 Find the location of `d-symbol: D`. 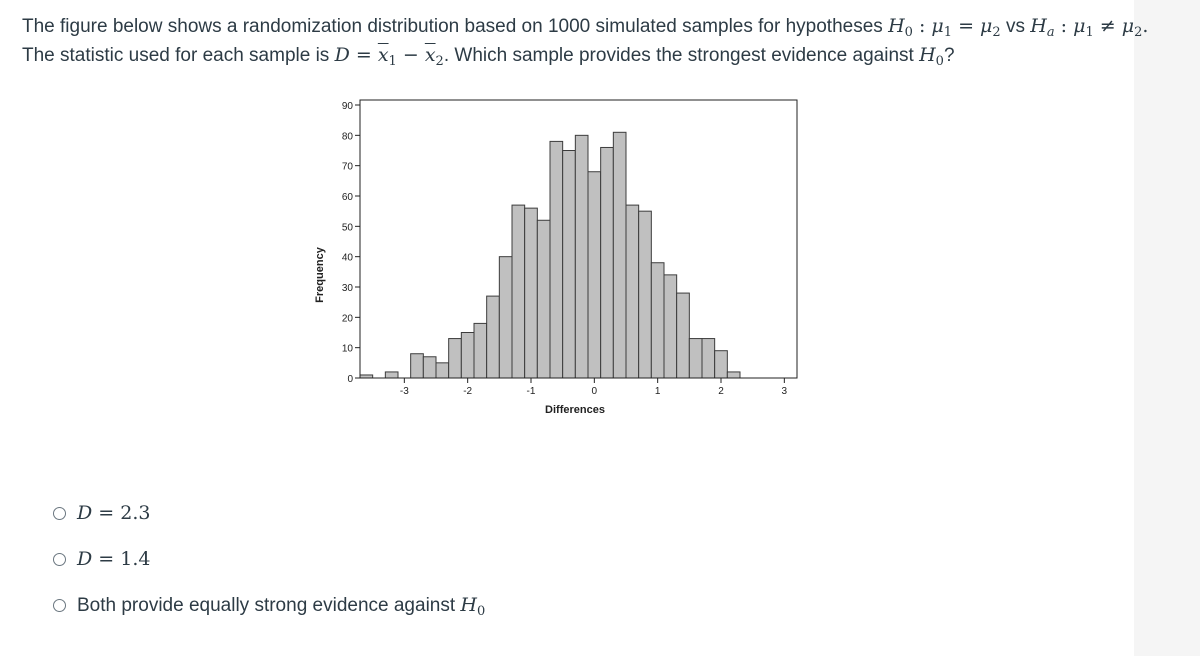

d-symbol: D is located at coordinates (342, 55).